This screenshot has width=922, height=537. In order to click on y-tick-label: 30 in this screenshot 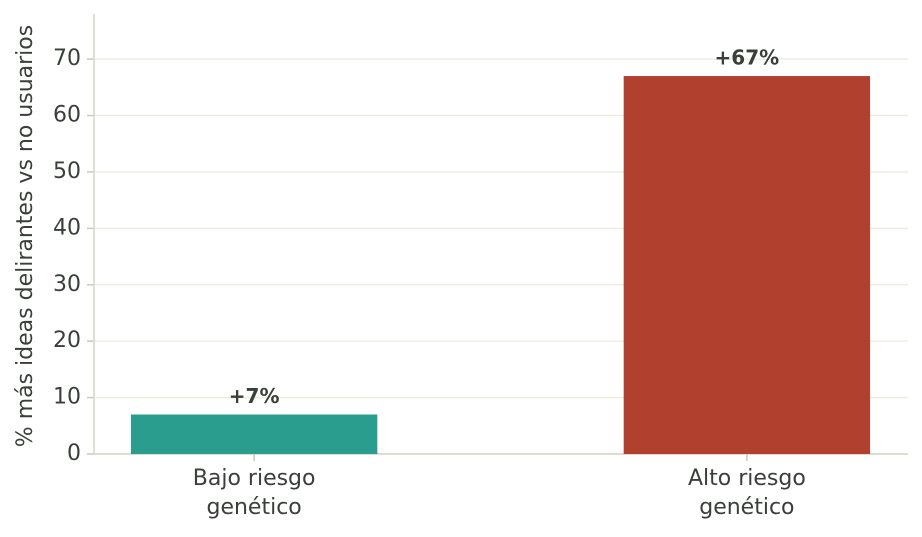, I will do `click(67, 284)`.